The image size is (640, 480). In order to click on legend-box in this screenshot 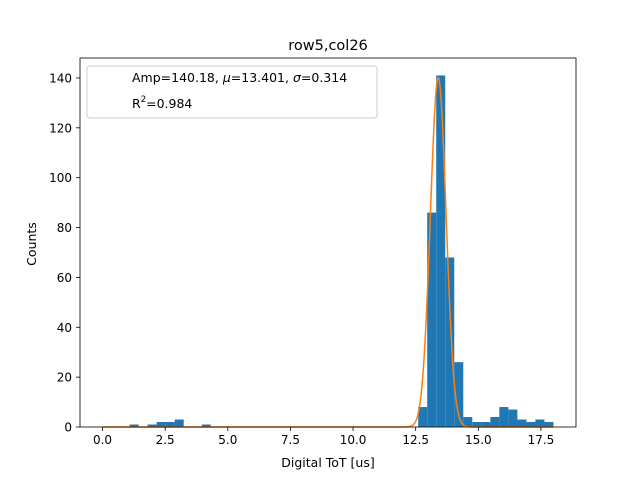, I will do `click(232, 92)`.